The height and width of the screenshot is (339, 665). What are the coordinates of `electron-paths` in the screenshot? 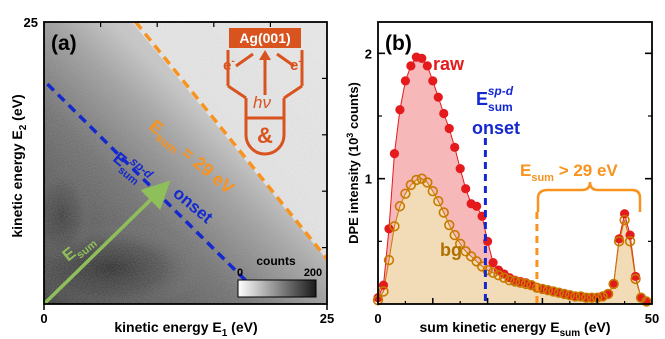 It's located at (265, 60).